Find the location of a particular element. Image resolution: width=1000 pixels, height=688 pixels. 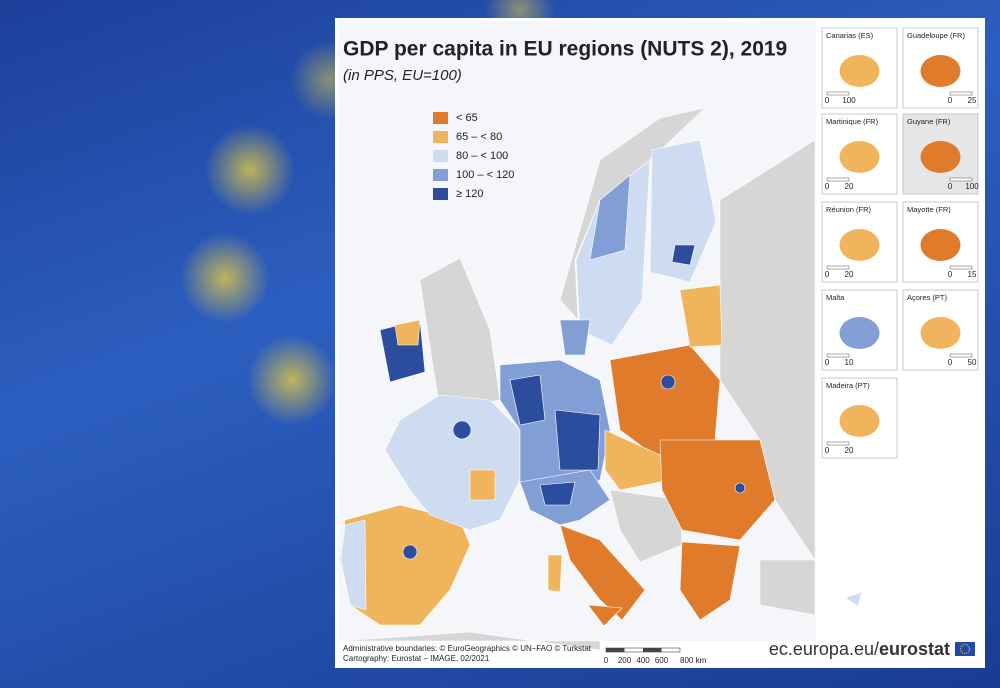

legend: < 65 65 – < 80 80 – < 100 100 – < 120 ≥ 120 is located at coordinates (473, 156).